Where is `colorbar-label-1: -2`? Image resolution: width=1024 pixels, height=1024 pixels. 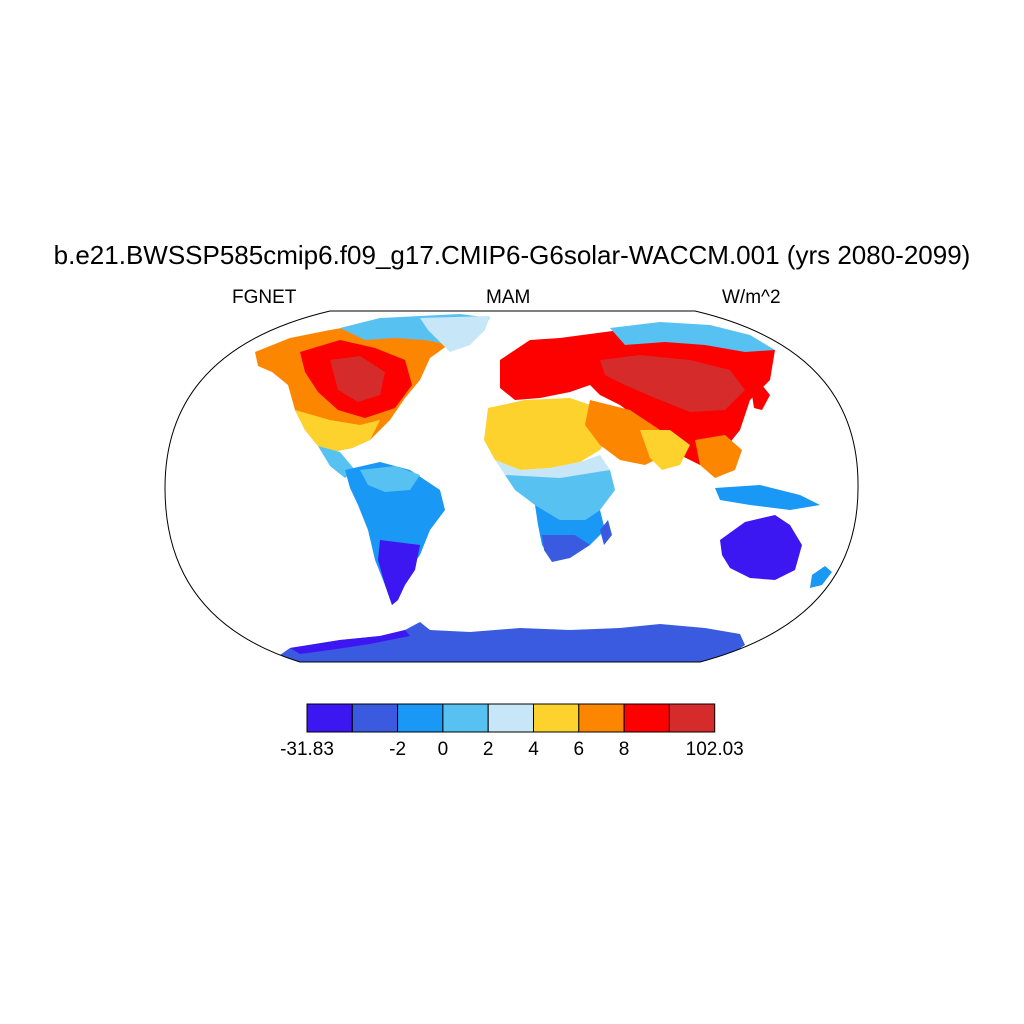
colorbar-label-1: -2 is located at coordinates (398, 749).